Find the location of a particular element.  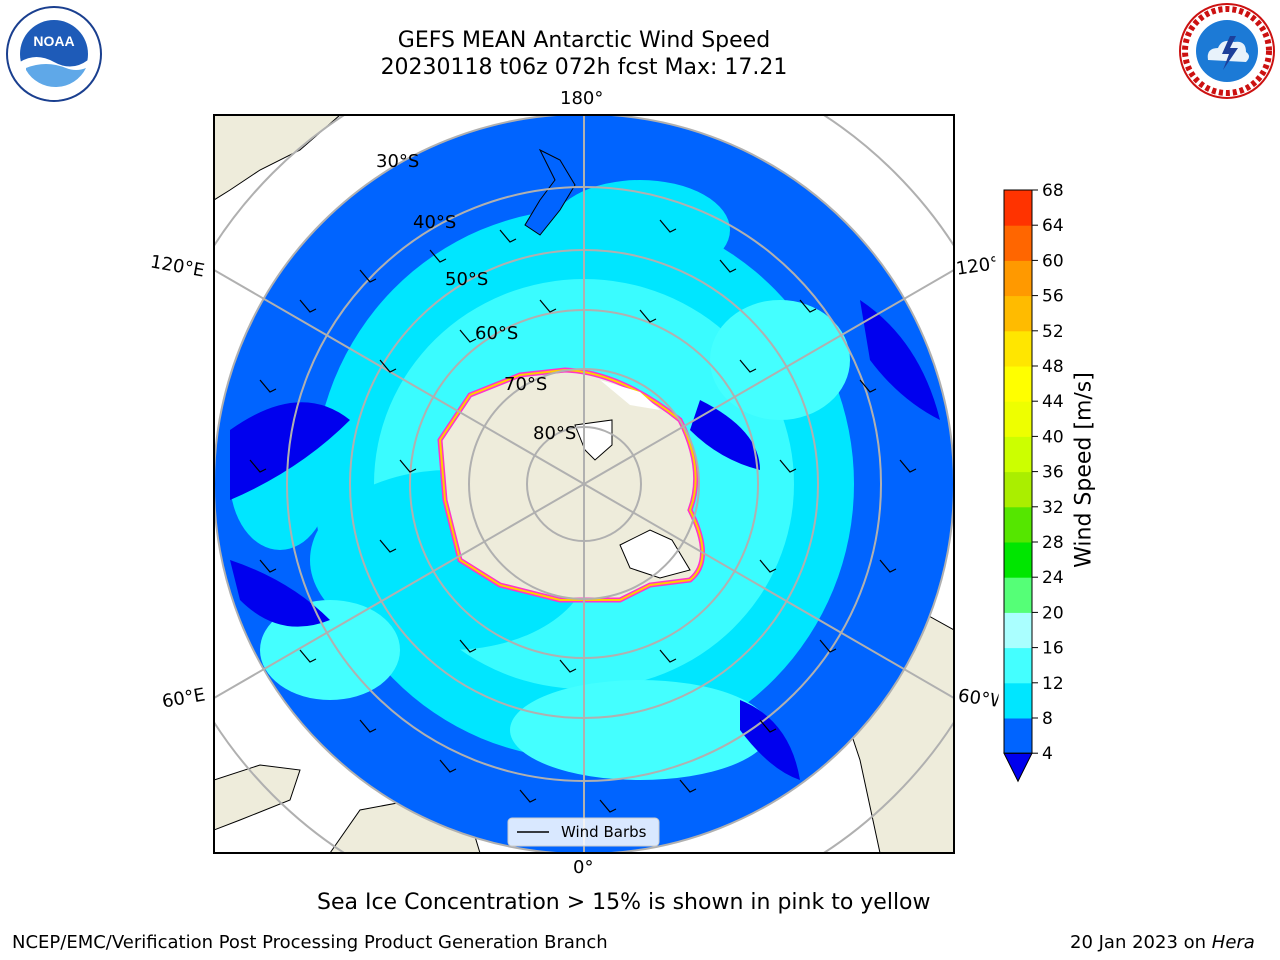

colorbar-under-arrow is located at coordinates (1018, 767).